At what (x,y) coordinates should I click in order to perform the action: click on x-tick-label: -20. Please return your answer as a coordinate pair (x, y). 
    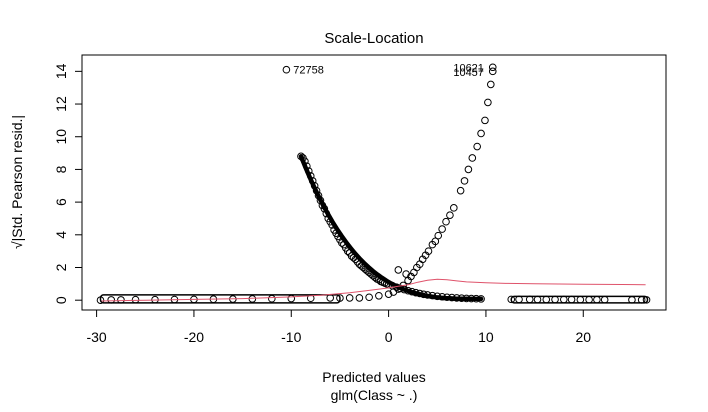
    Looking at the image, I should click on (194, 337).